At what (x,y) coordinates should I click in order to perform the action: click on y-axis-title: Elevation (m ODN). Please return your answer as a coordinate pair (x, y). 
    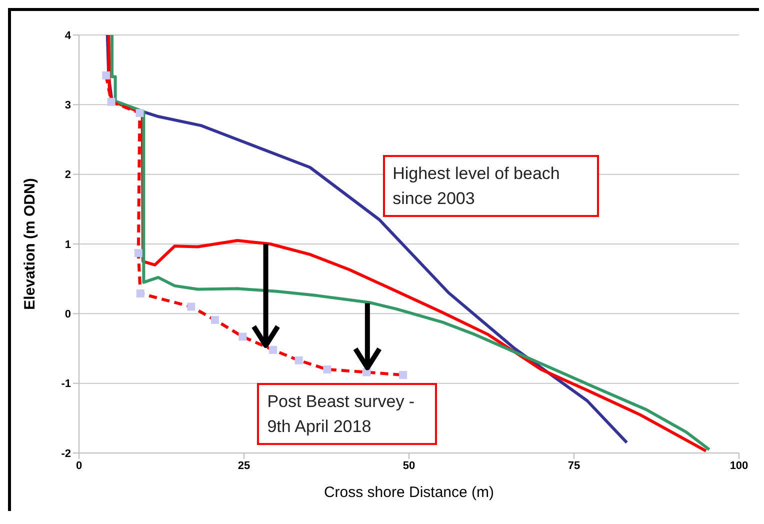
    Looking at the image, I should click on (29, 244).